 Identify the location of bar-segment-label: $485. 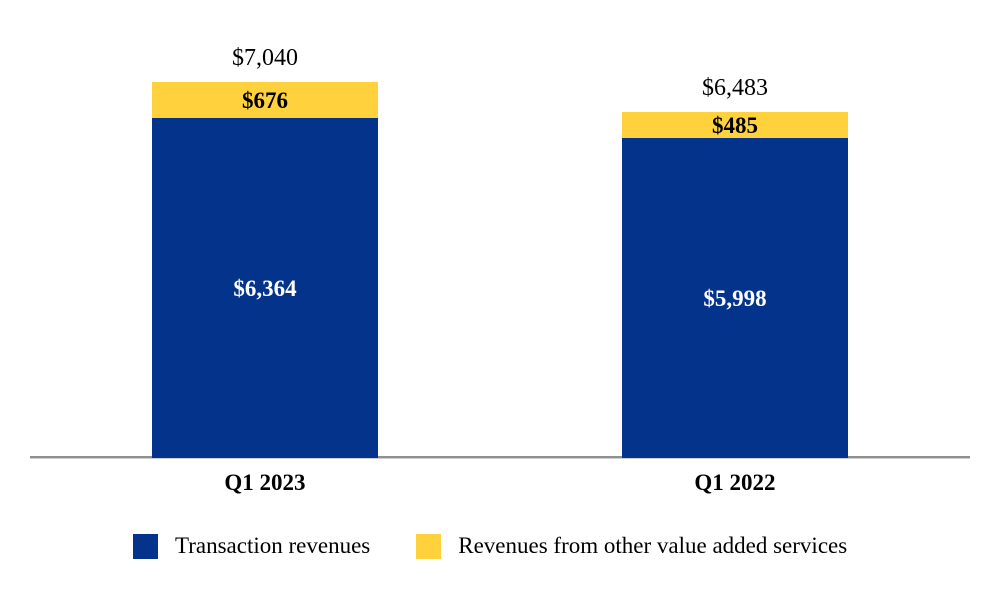
(735, 125).